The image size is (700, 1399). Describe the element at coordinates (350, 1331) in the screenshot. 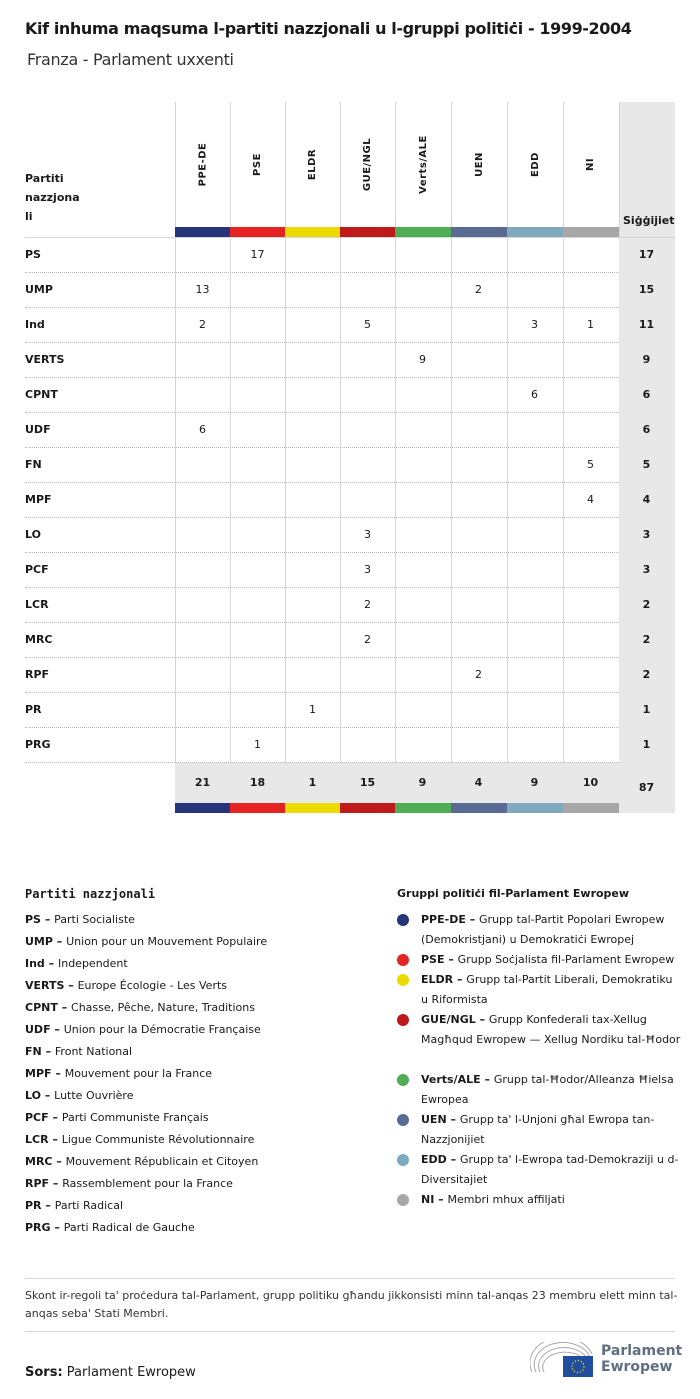

I see `divider` at that location.